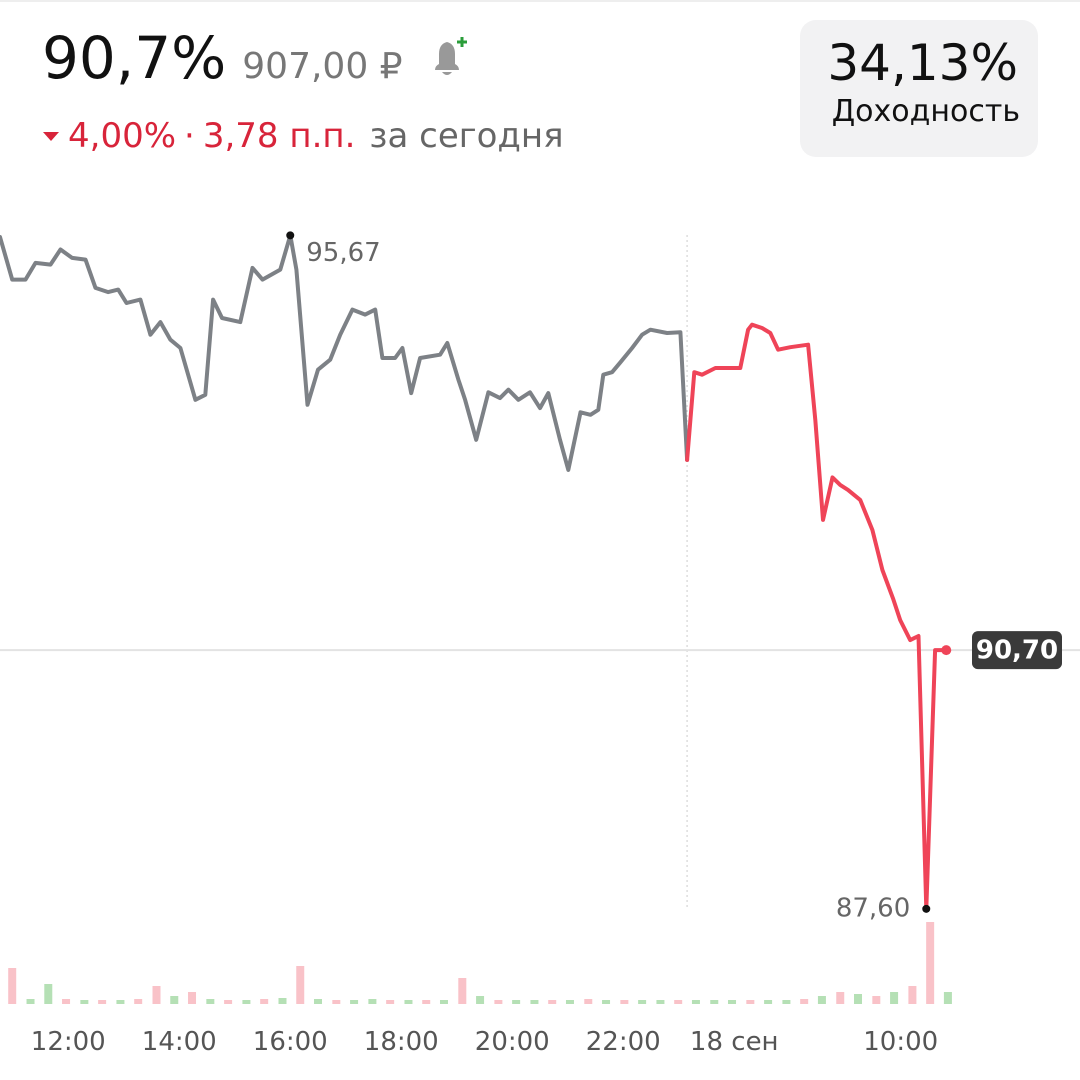 Image resolution: width=1080 pixels, height=1080 pixels. What do you see at coordinates (322, 66) in the screenshot?
I see `price-rub: 907,00 ₽` at bounding box center [322, 66].